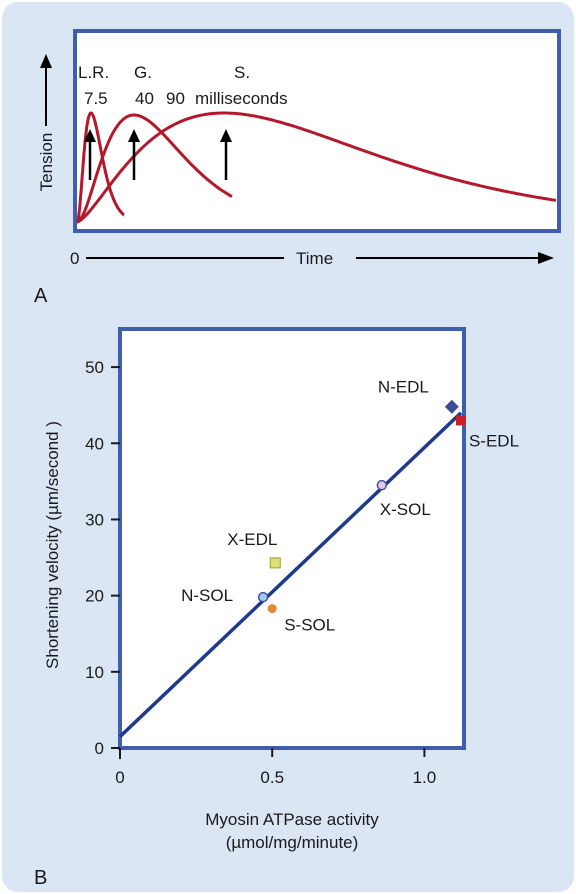 Image resolution: width=576 pixels, height=894 pixels. What do you see at coordinates (90, 154) in the screenshot?
I see `peak-arrow-lr` at bounding box center [90, 154].